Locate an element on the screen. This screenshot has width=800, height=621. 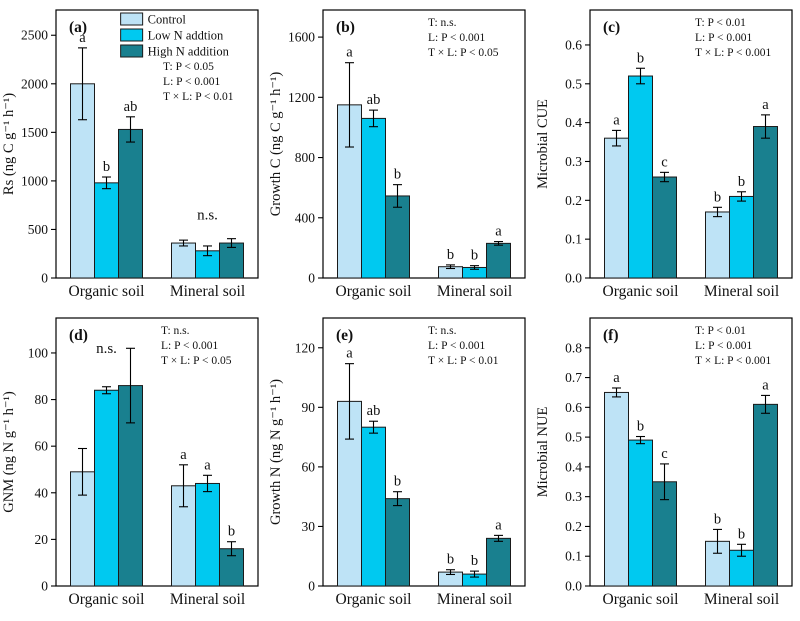
y-tick-label: 500 is located at coordinates (38, 229).